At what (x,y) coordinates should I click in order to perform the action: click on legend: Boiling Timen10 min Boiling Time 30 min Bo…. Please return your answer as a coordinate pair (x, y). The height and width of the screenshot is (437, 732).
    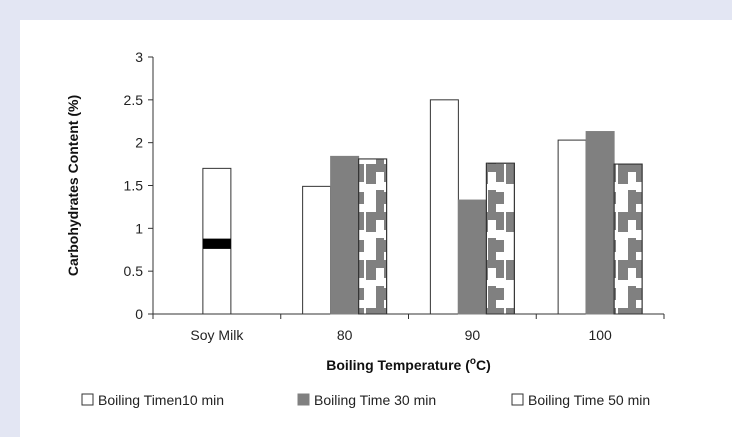
    Looking at the image, I should click on (365, 400).